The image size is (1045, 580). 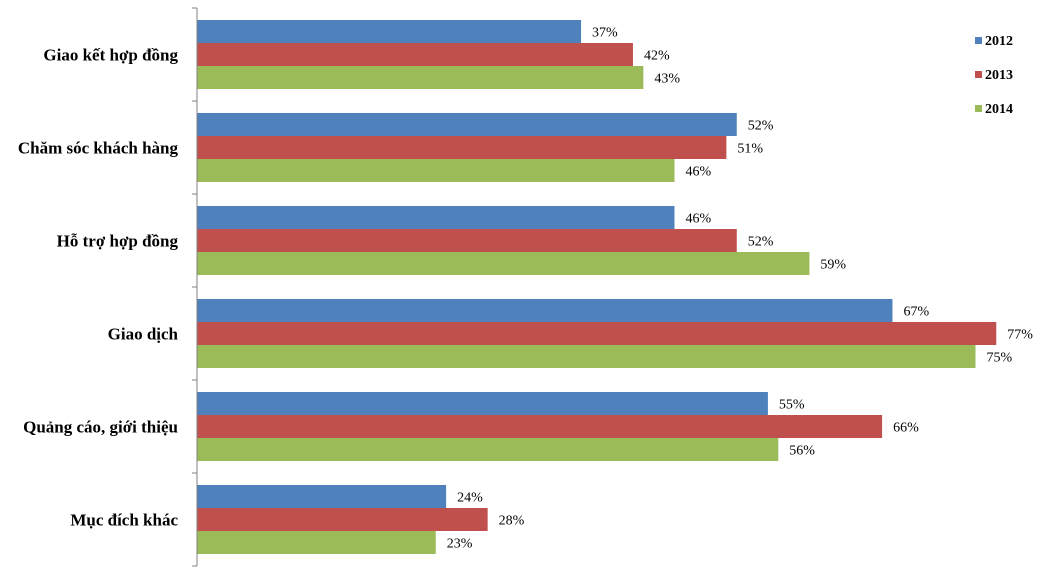 I want to click on data-label-2013-3: 77%, so click(x=1020, y=335).